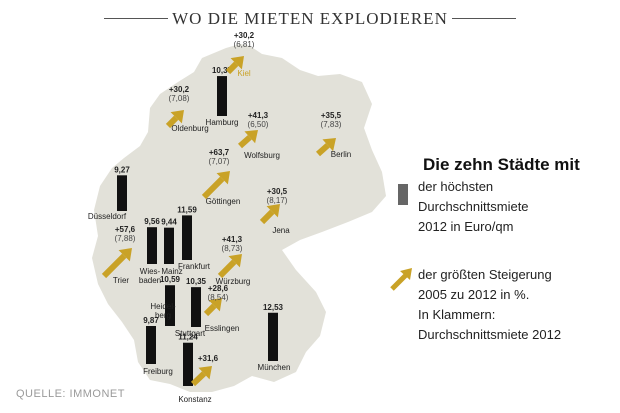  What do you see at coordinates (188, 337) in the screenshot?
I see `rent-value-label: 11,24` at bounding box center [188, 337].